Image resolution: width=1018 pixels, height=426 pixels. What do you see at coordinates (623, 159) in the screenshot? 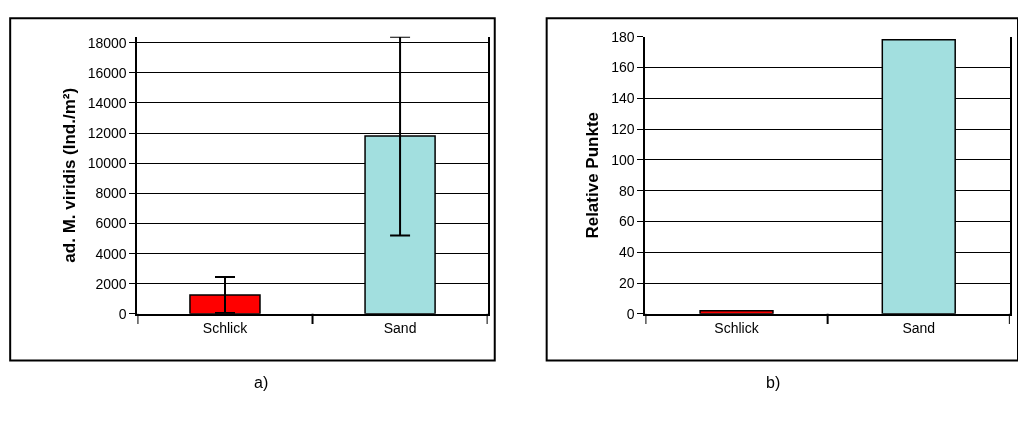
I see `y-tick-label: 100` at bounding box center [623, 159].